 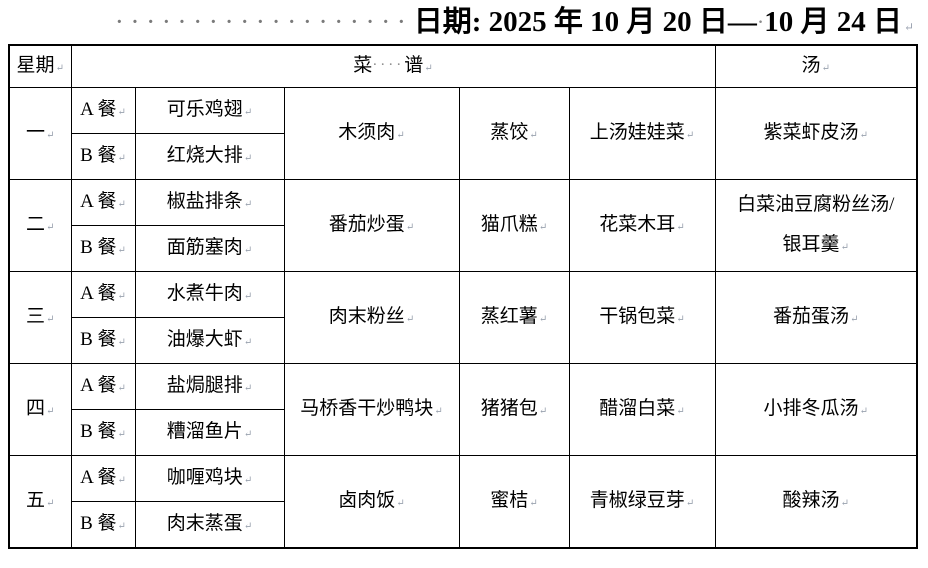 What do you see at coordinates (816, 409) in the screenshot?
I see `soup-cell: 小排冬瓜汤↵` at bounding box center [816, 409].